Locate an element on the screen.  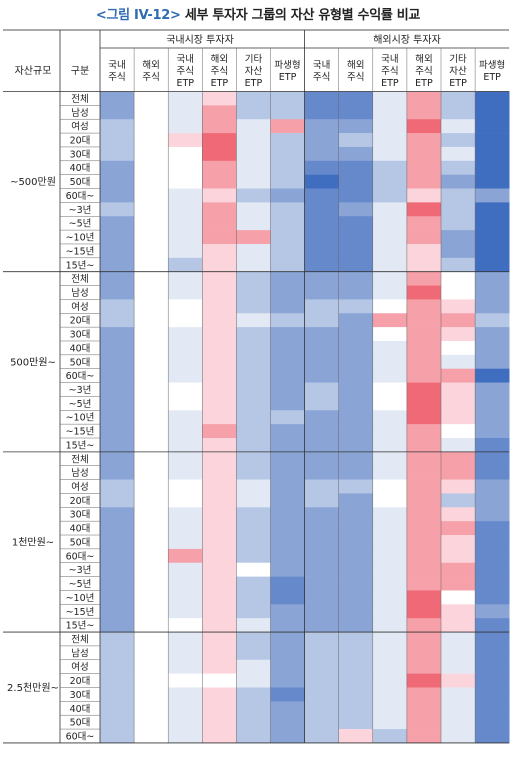
heatmap-cell-r28-c1 is located at coordinates (151, 486).